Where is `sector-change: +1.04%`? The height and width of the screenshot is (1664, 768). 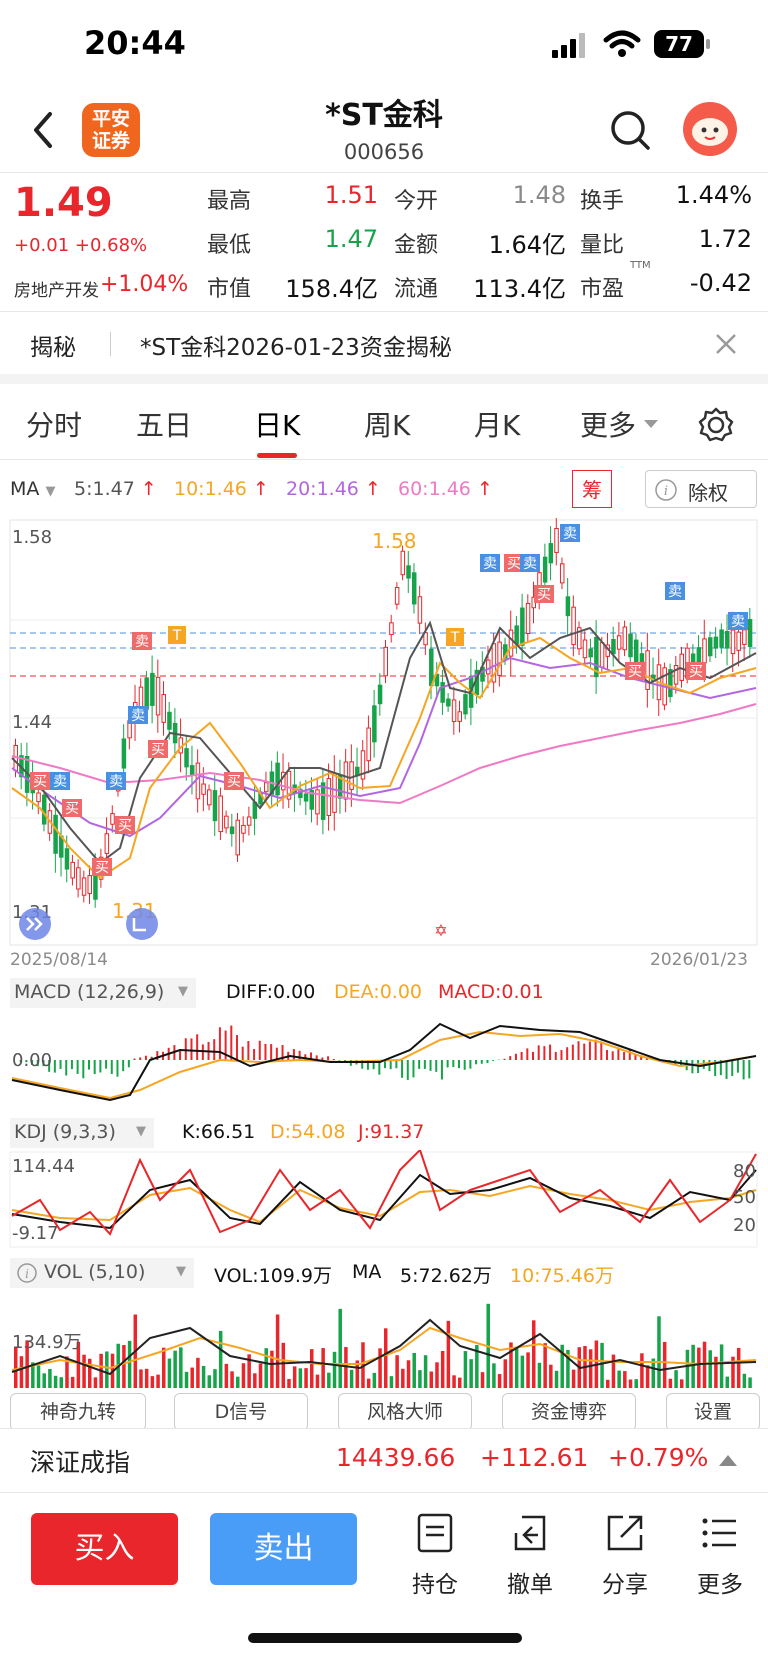 sector-change: +1.04% is located at coordinates (144, 284).